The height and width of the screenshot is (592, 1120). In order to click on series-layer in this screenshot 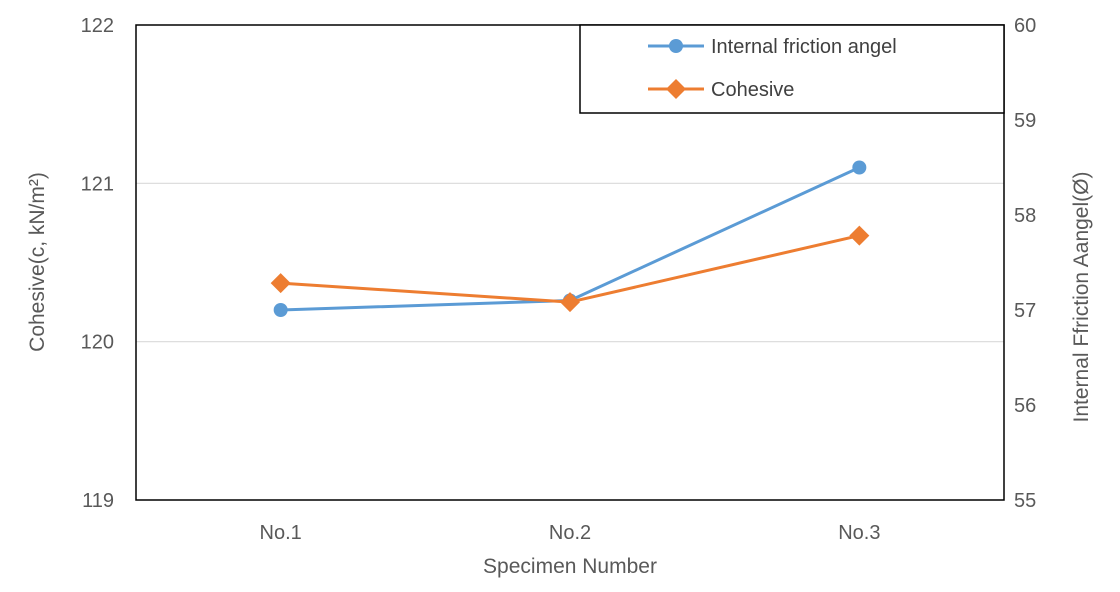, I will do `click(570, 238)`.